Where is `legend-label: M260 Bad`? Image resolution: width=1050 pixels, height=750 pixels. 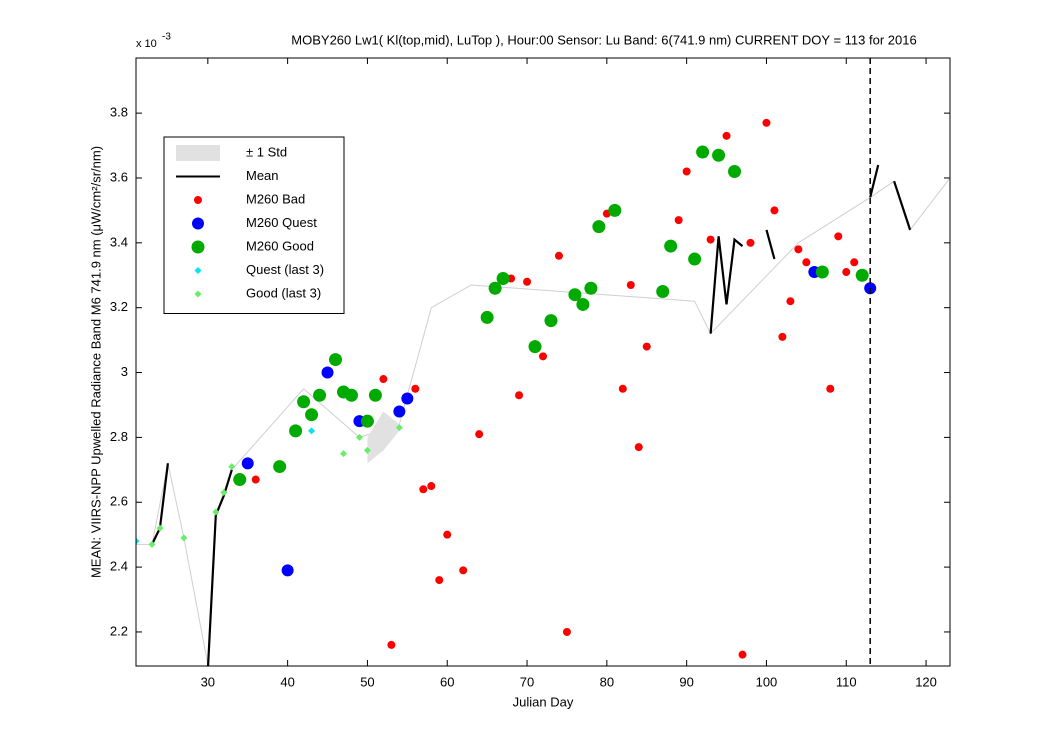 legend-label: M260 Bad is located at coordinates (275, 198).